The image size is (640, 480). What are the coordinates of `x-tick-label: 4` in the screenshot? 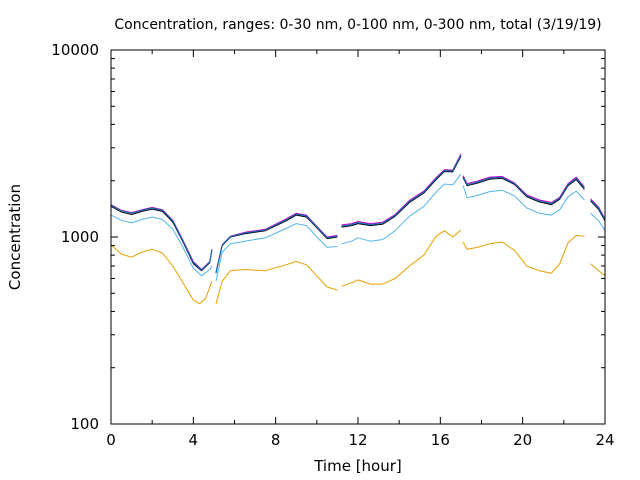 It's located at (194, 440).